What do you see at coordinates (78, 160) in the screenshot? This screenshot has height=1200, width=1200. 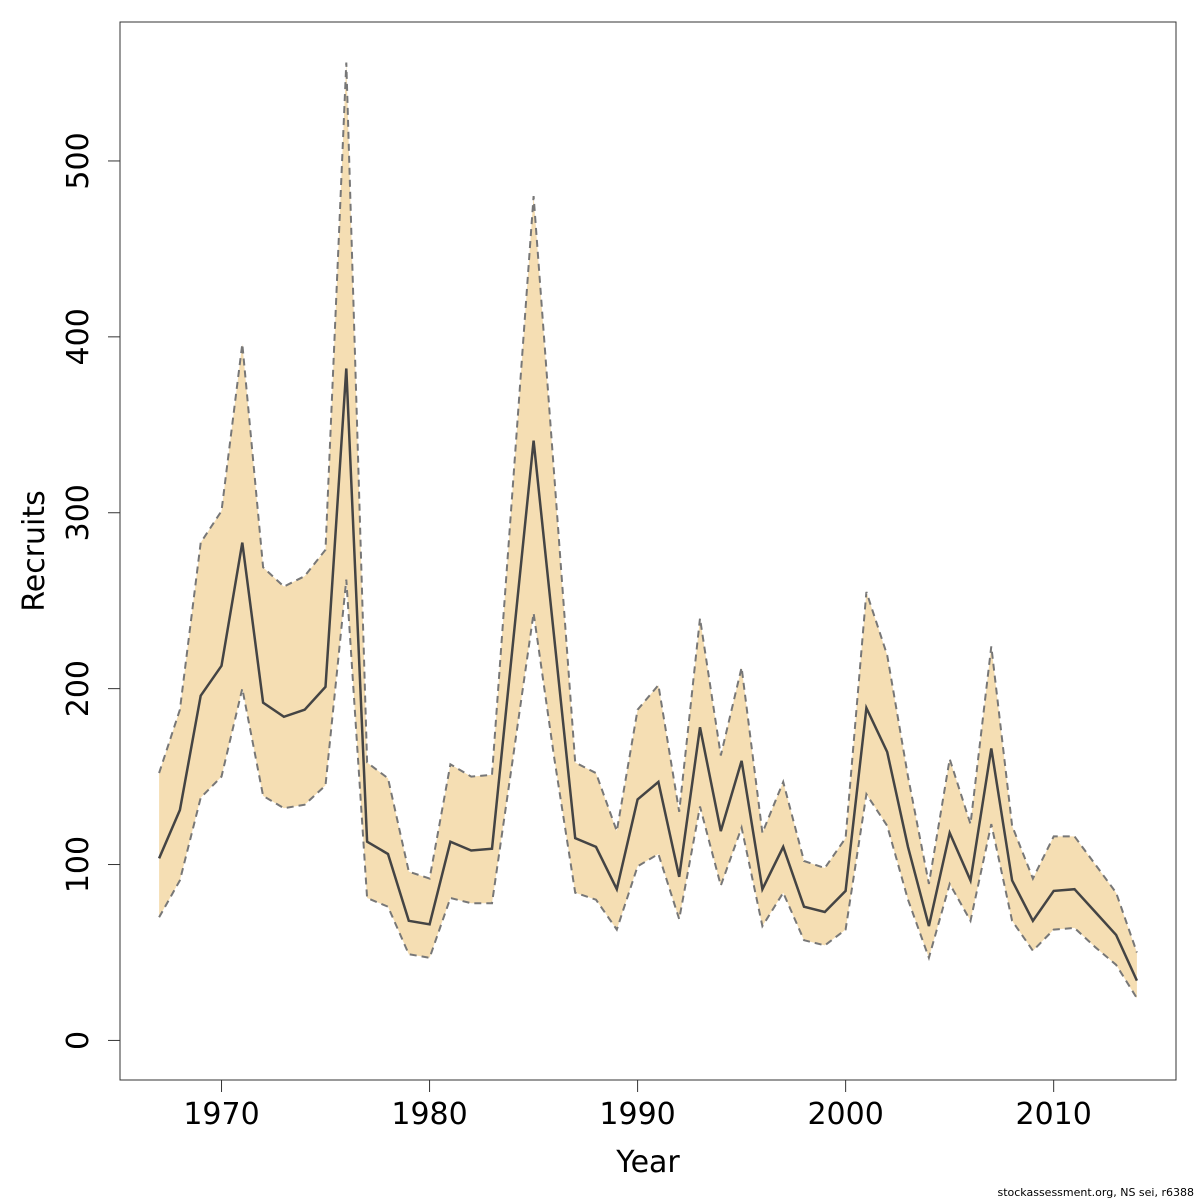 I see `y-tick-label: 500` at bounding box center [78, 160].